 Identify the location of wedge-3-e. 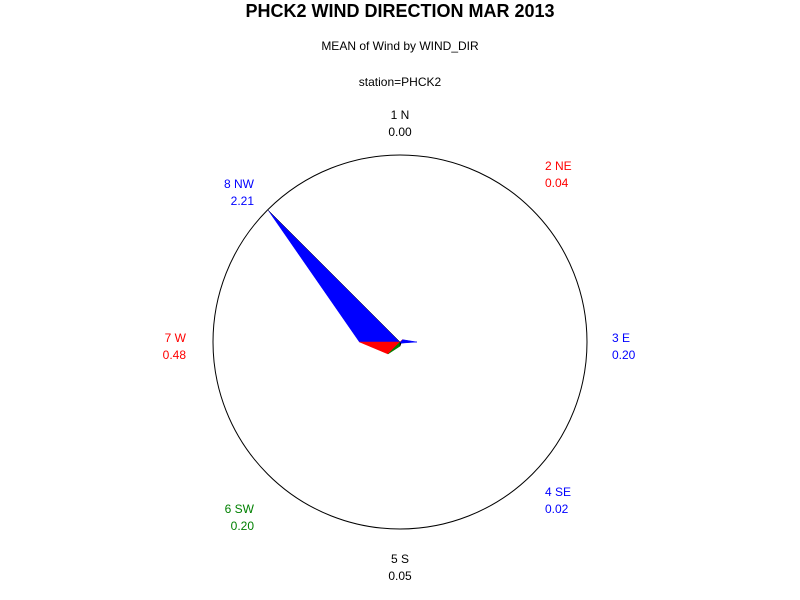
(408, 341).